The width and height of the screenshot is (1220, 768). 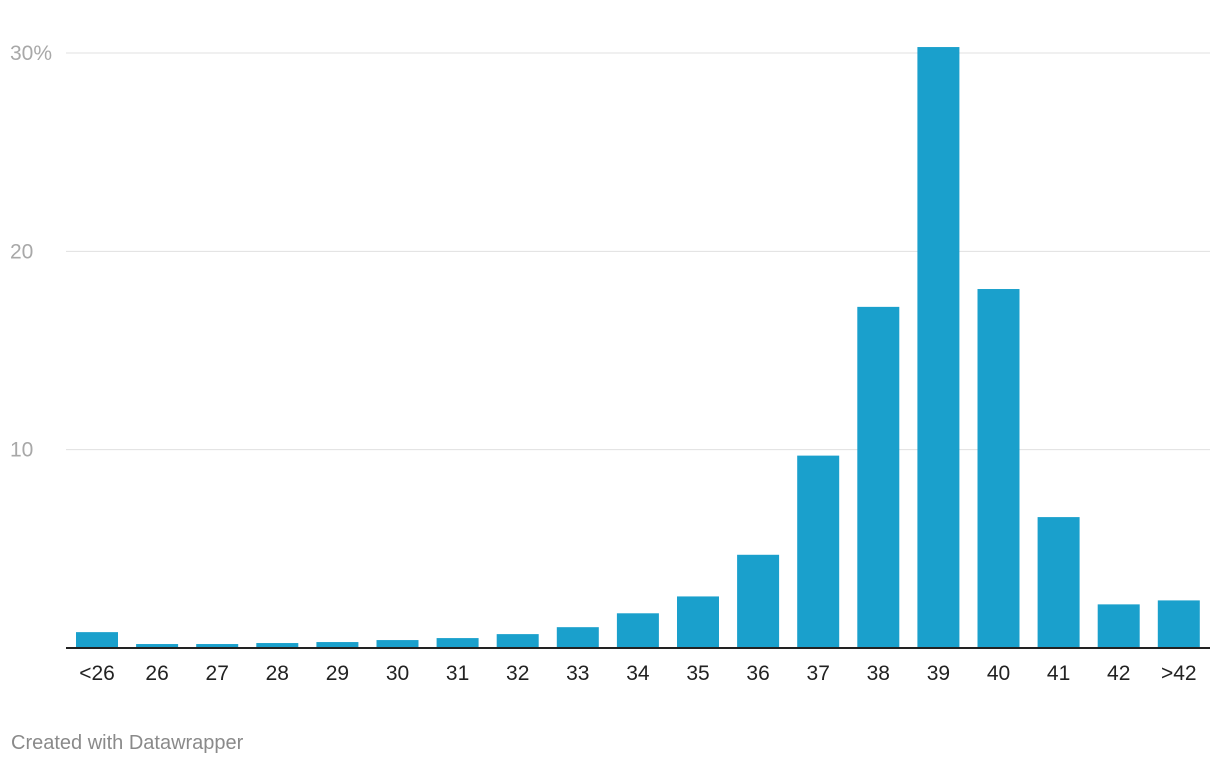 I want to click on x-tick-label: 29, so click(x=337, y=673).